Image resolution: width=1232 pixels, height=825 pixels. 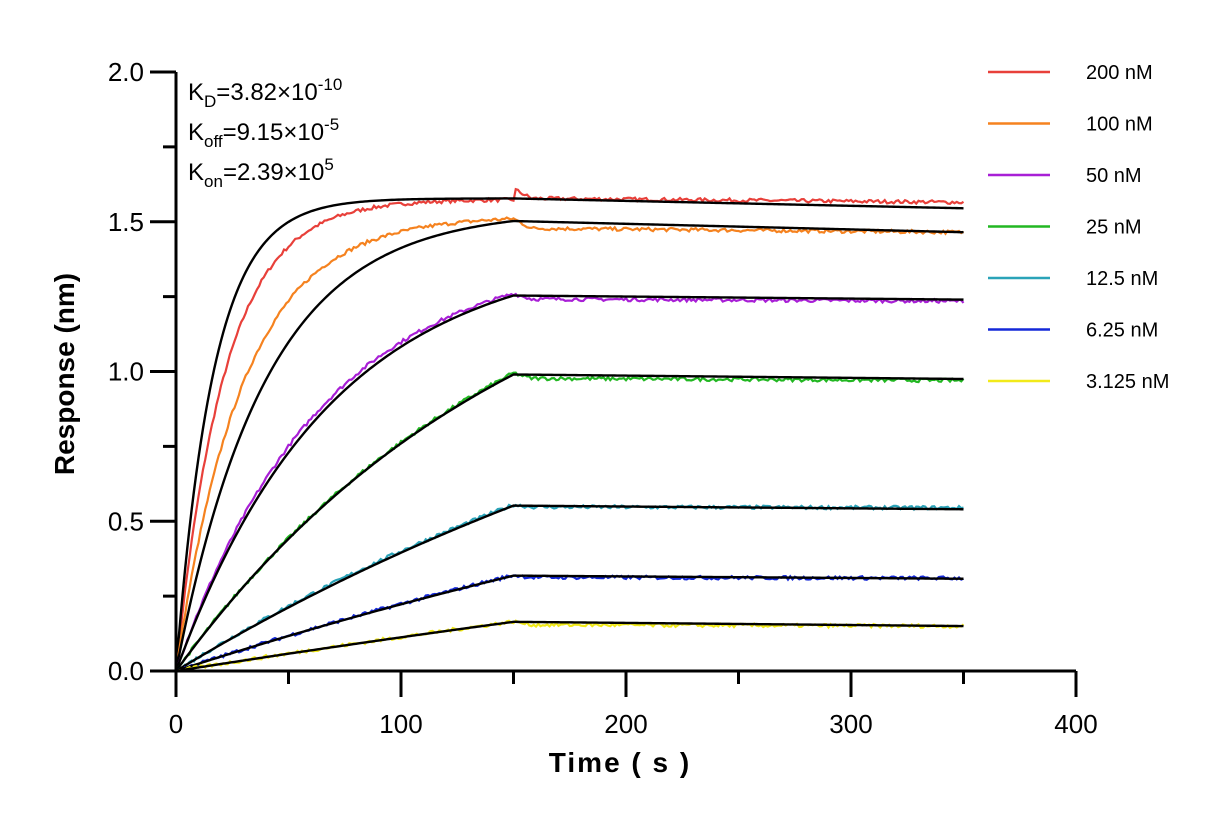 I want to click on legend-label: 200 nM, so click(x=1119, y=73).